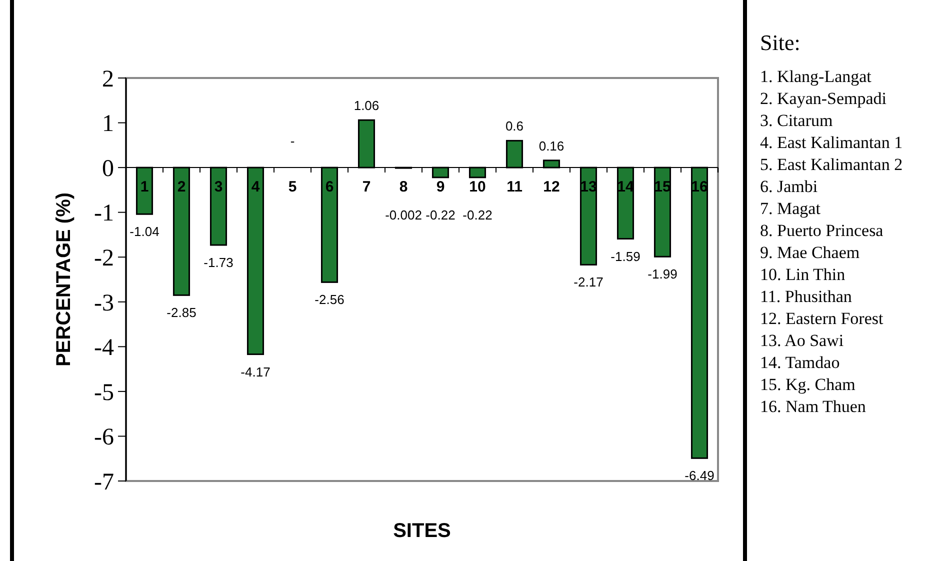 The width and height of the screenshot is (942, 561). What do you see at coordinates (422, 531) in the screenshot?
I see `x-axis-title: SITES` at bounding box center [422, 531].